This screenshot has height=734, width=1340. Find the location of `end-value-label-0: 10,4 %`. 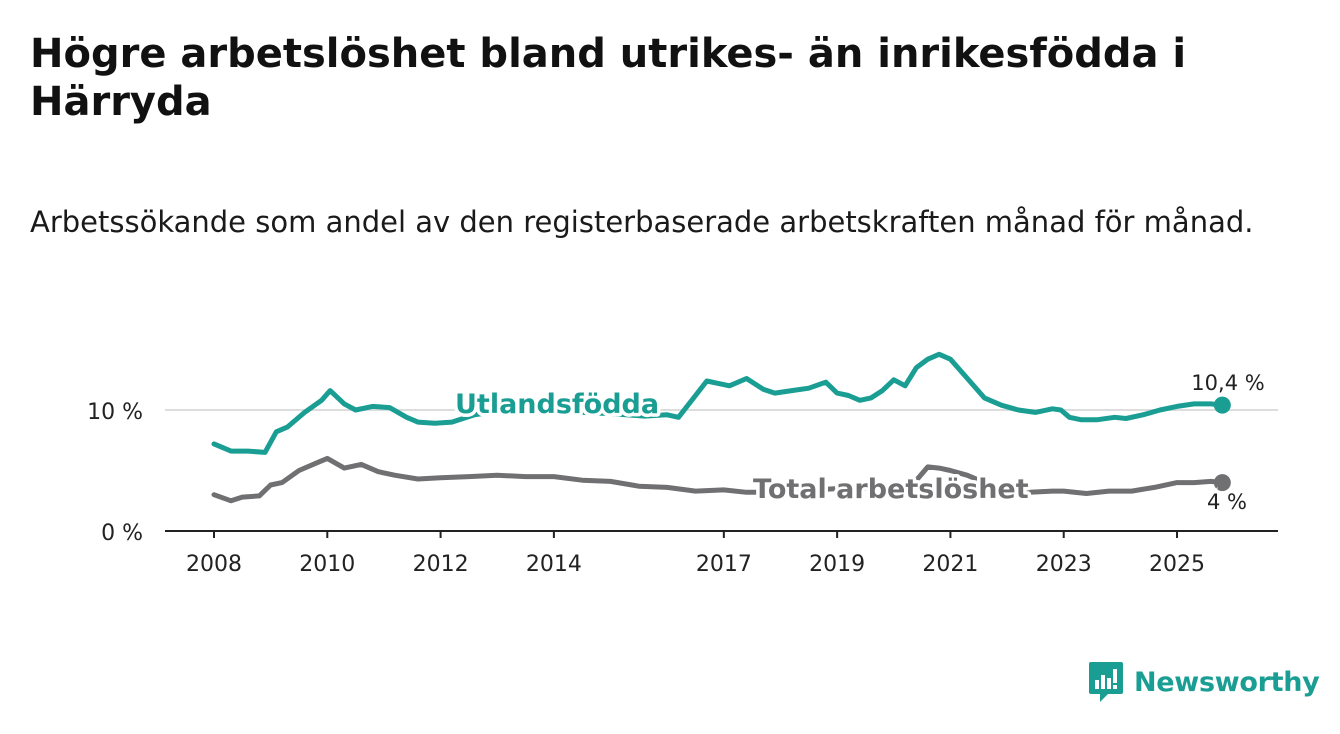

end-value-label-0: 10,4 % is located at coordinates (1227, 383).